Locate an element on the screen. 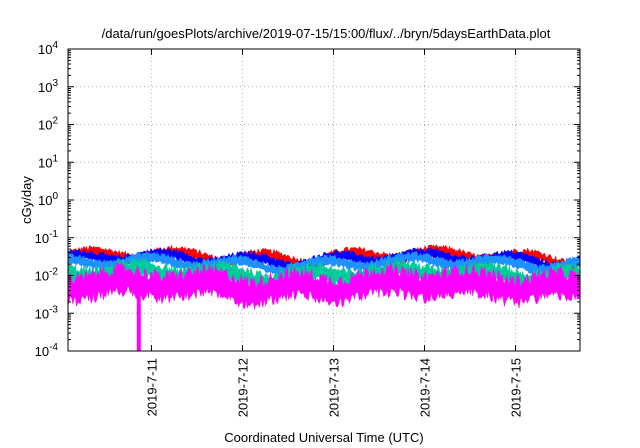 The image size is (640, 448). x-tick-label: 2019-7-15 is located at coordinates (516, 387).